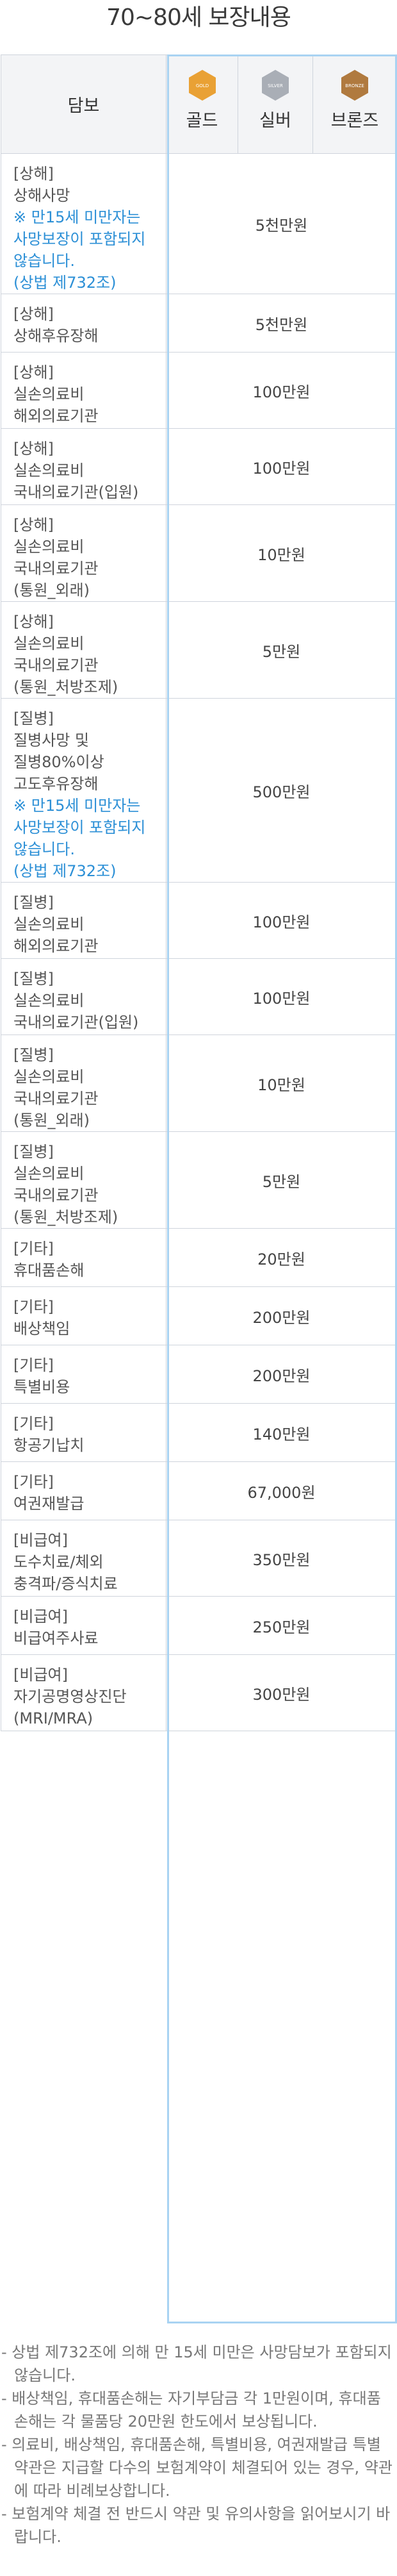  I want to click on coverage-name-cell: [기타] 여권재발급, so click(84, 1490).